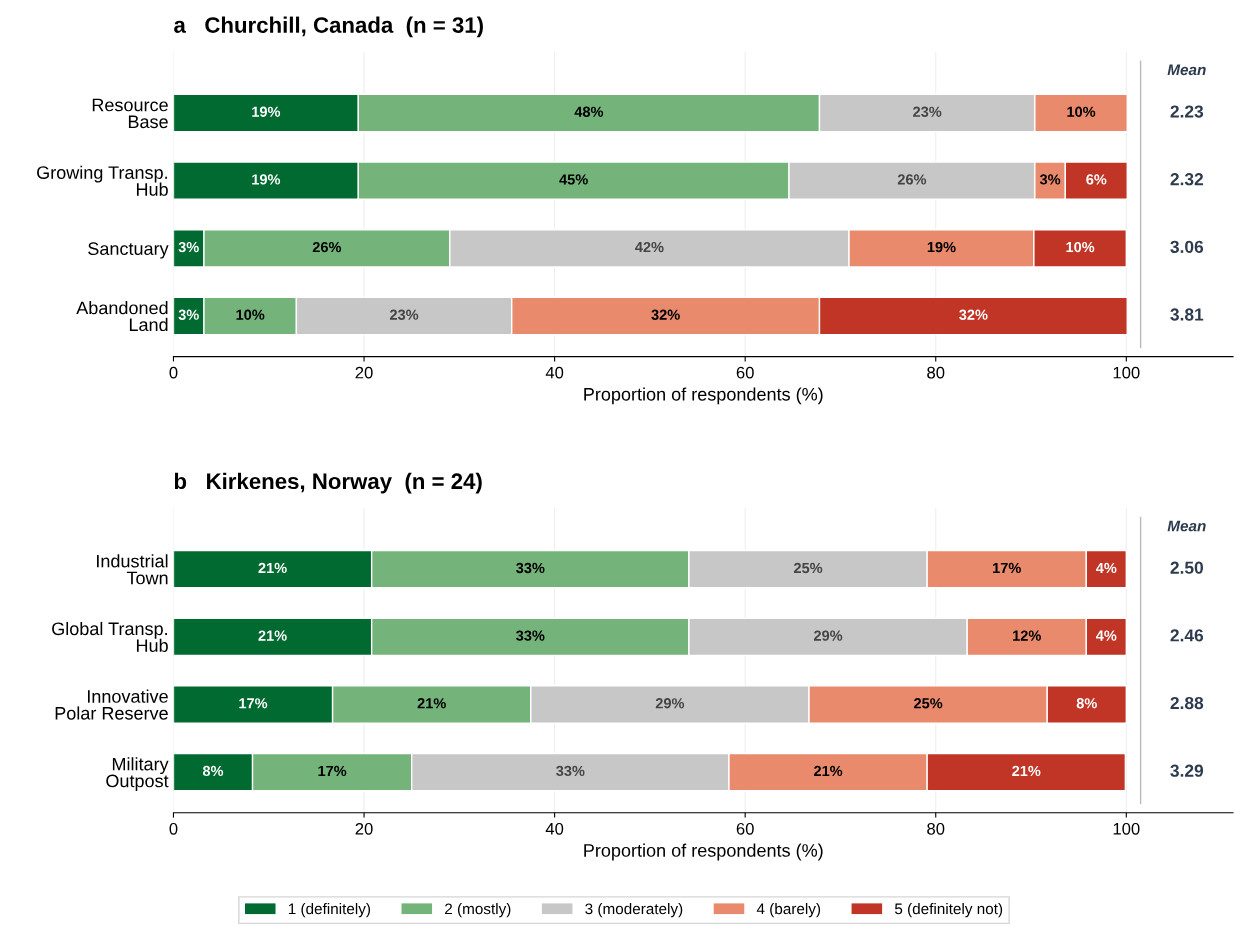  I want to click on y-tick-label: Resource Base, so click(130, 113).